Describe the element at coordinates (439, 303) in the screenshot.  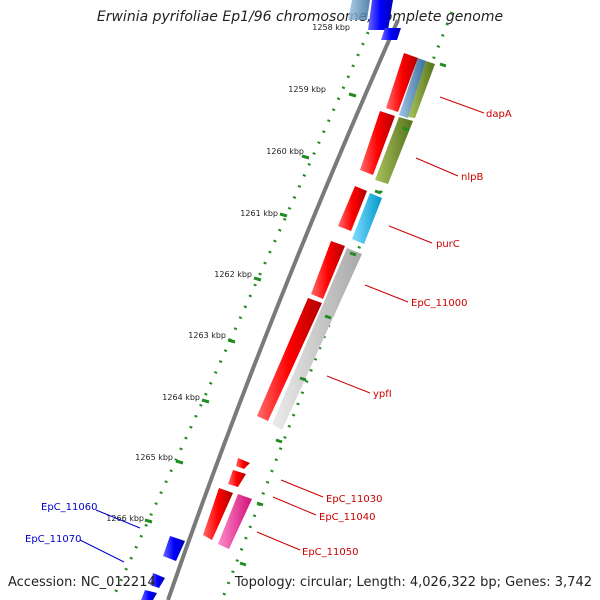
I see `gene-label-EpC_11000: EpC_11000` at that location.